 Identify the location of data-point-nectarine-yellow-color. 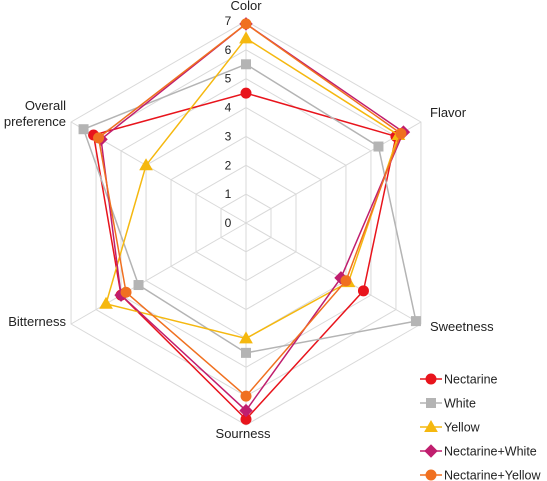
(246, 24).